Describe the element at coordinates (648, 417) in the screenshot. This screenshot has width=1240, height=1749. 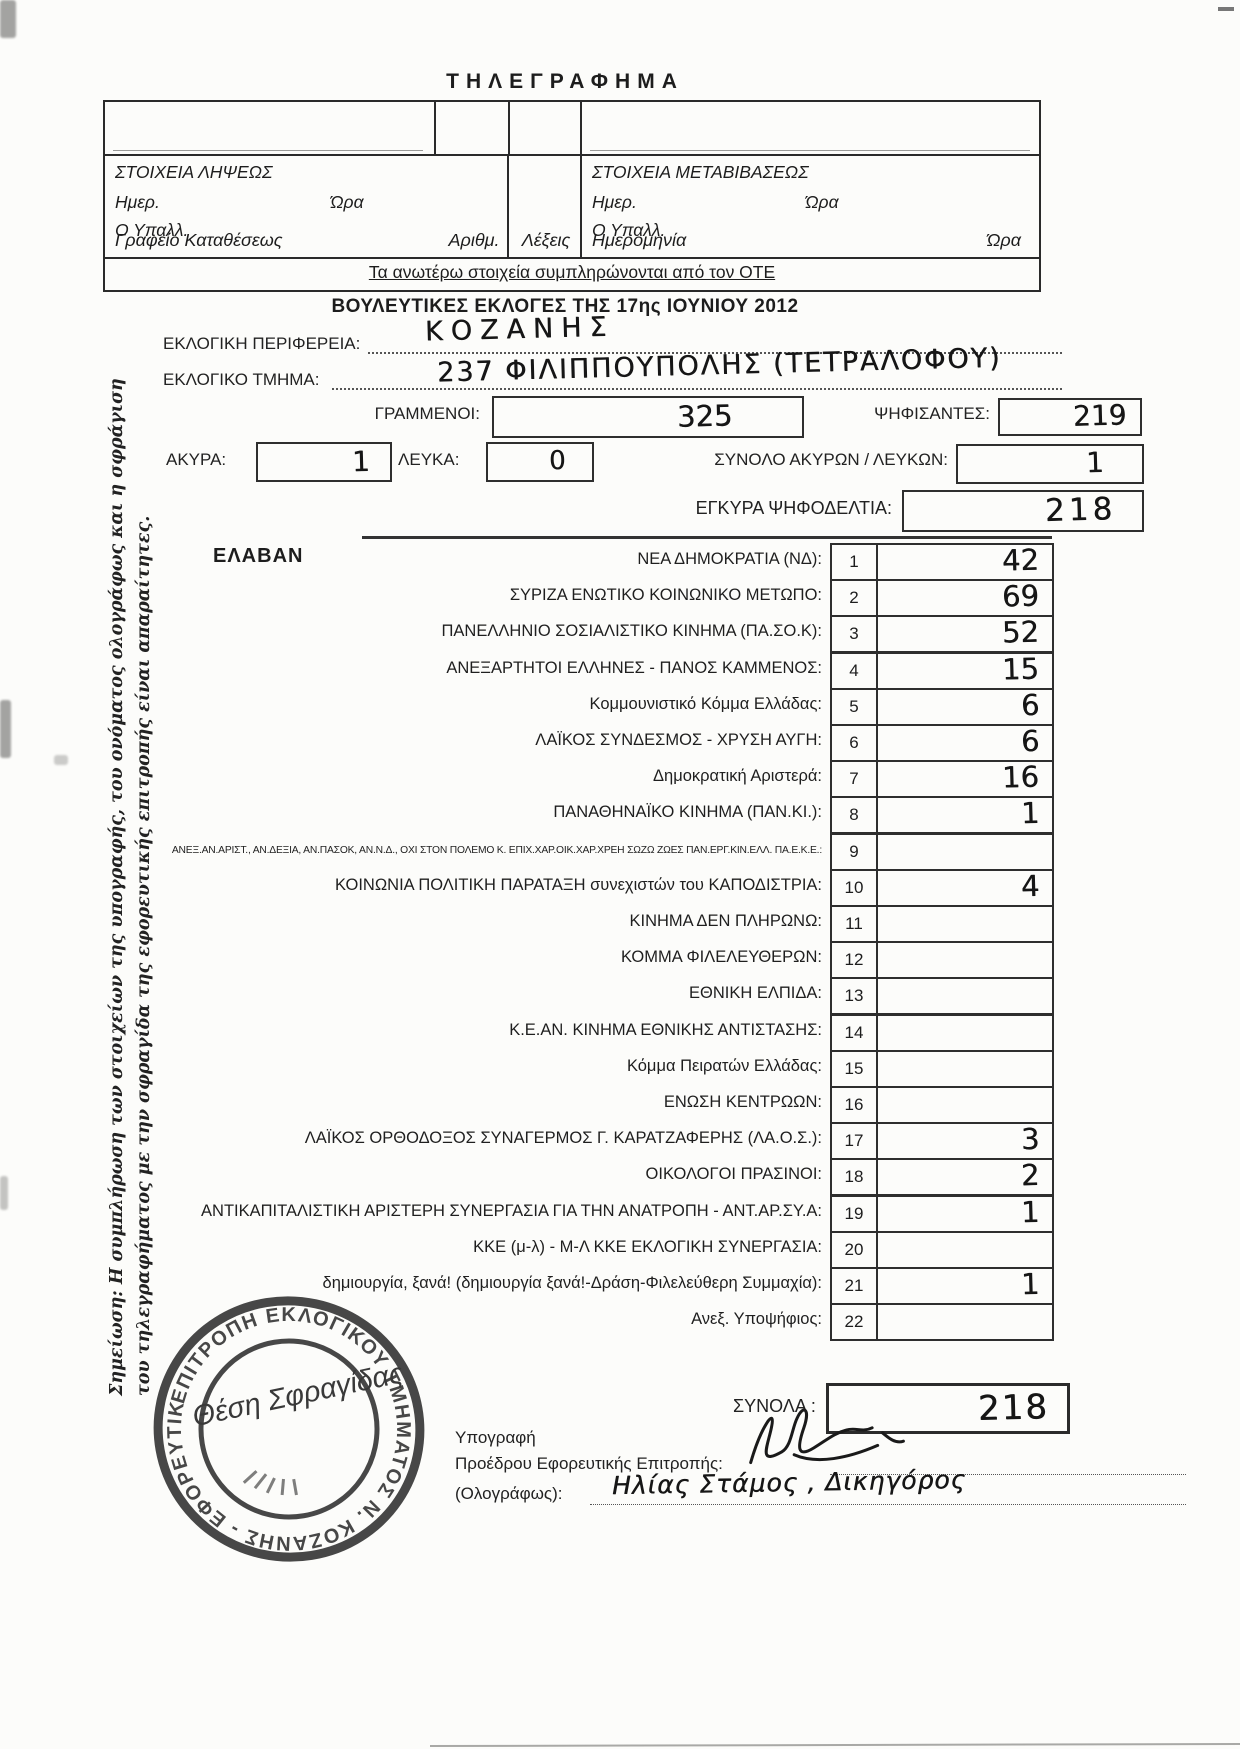
I see `registered-box: 325` at that location.